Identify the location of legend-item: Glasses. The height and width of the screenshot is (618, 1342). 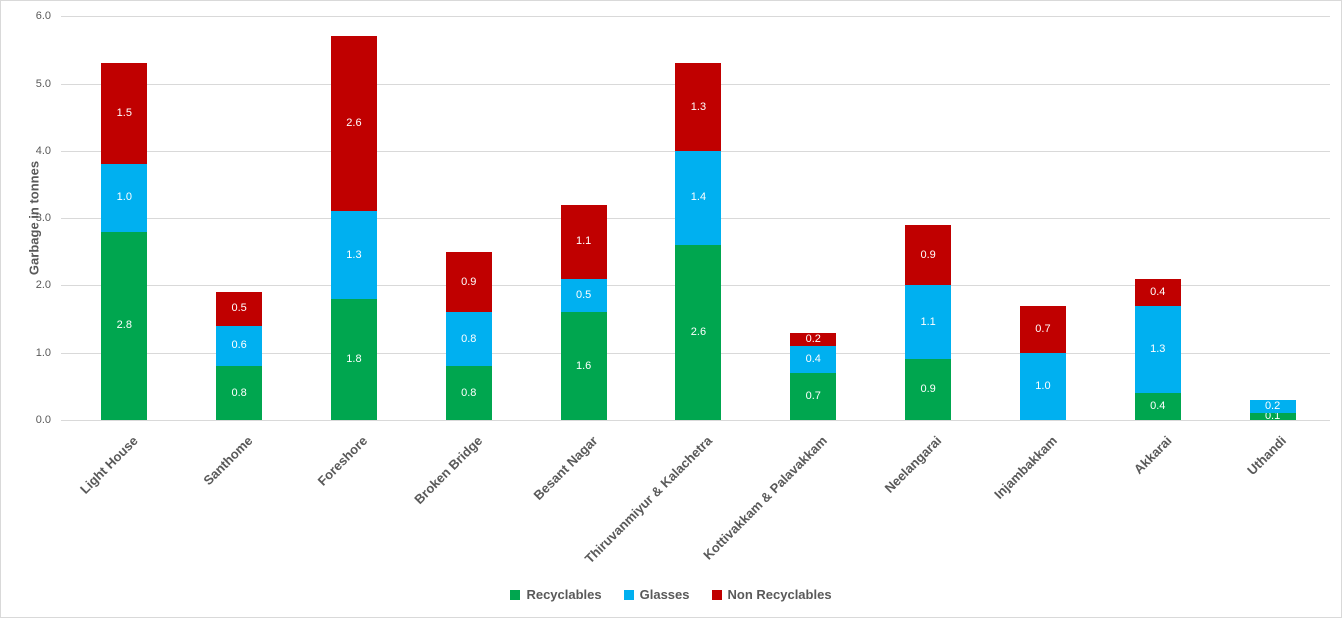
(656, 594).